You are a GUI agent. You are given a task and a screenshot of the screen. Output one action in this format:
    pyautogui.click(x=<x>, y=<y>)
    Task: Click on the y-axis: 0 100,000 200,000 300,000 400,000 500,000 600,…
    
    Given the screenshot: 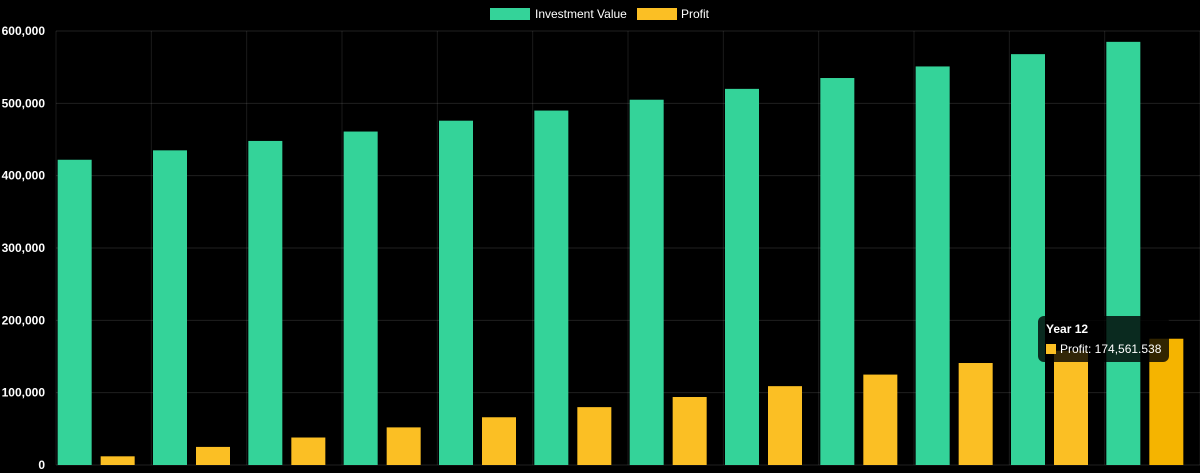 What is the action you would take?
    pyautogui.click(x=24, y=248)
    